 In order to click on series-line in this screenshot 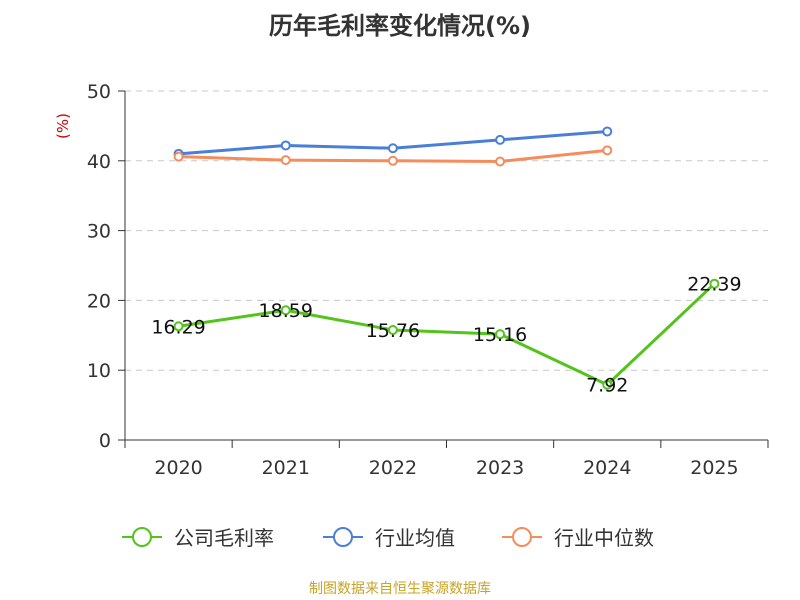, I will do `click(447, 334)`.